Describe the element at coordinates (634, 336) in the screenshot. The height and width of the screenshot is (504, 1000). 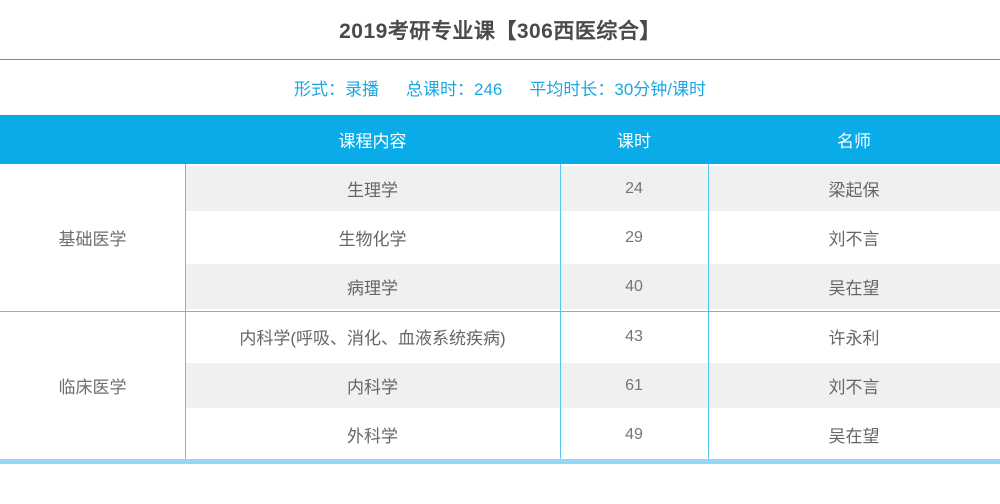
I see `course-hours: 43` at that location.